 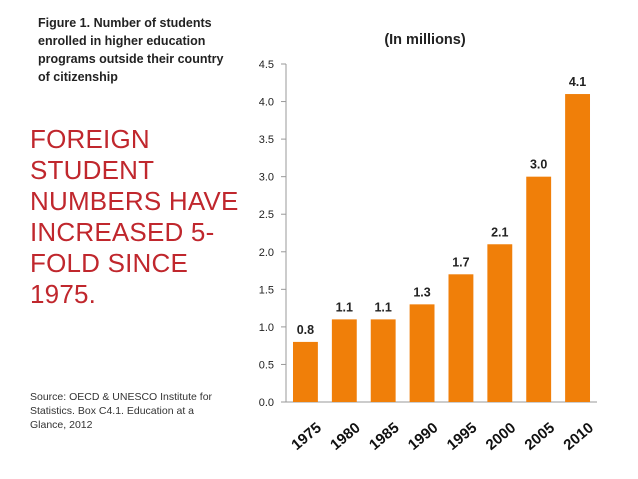 What do you see at coordinates (344, 307) in the screenshot?
I see `data-label-1980: 1.1` at bounding box center [344, 307].